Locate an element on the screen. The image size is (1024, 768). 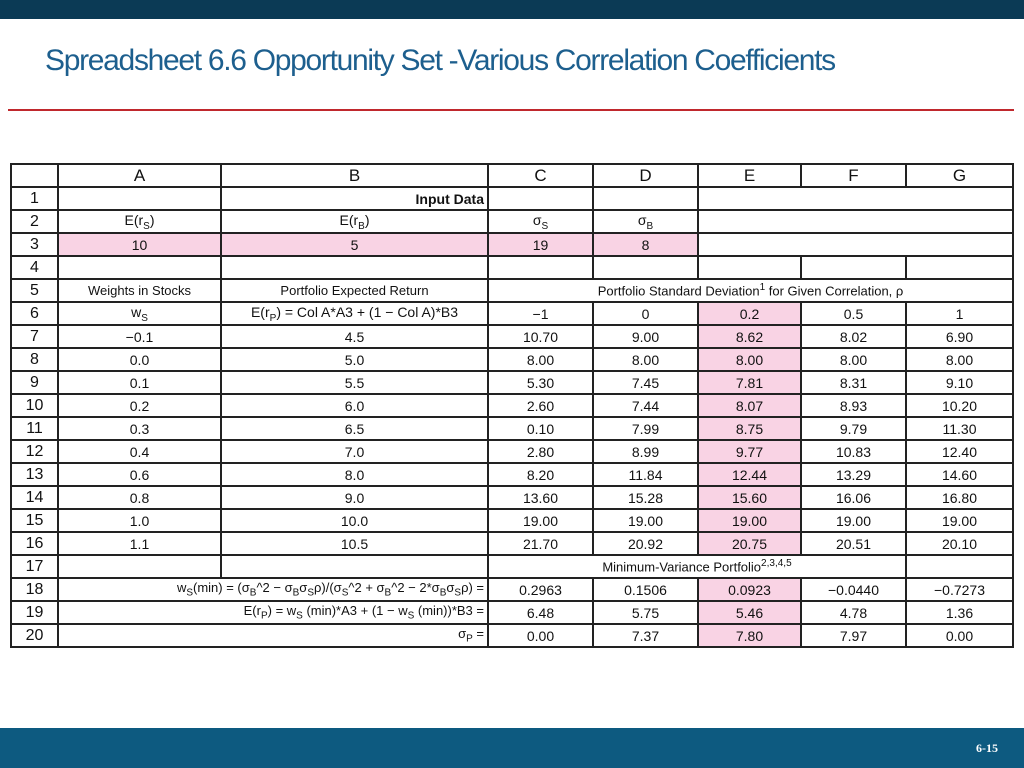
column-header: A is located at coordinates (139, 175).